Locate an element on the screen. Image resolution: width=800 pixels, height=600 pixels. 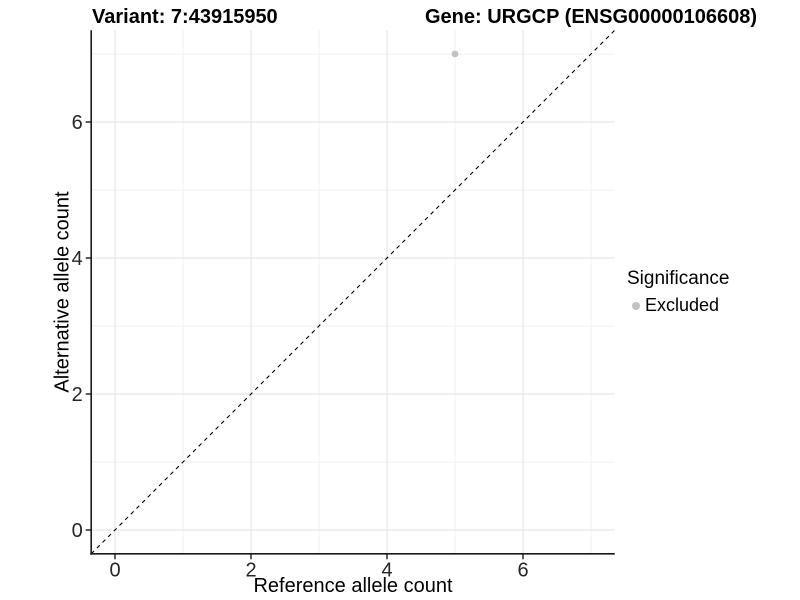
x-tick-label: 2 is located at coordinates (250, 570).